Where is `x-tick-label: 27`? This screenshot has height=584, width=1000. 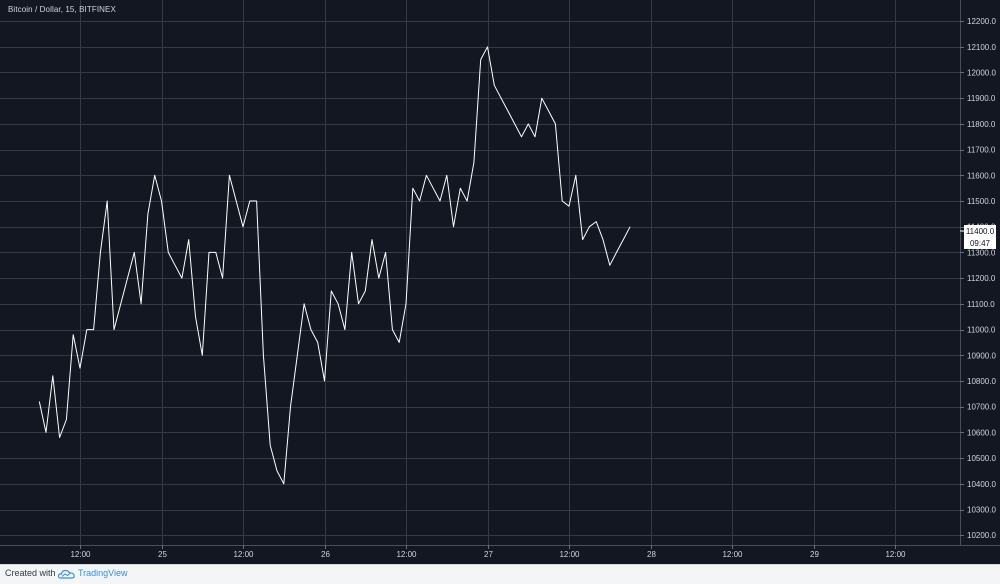
x-tick-label: 27 is located at coordinates (488, 554).